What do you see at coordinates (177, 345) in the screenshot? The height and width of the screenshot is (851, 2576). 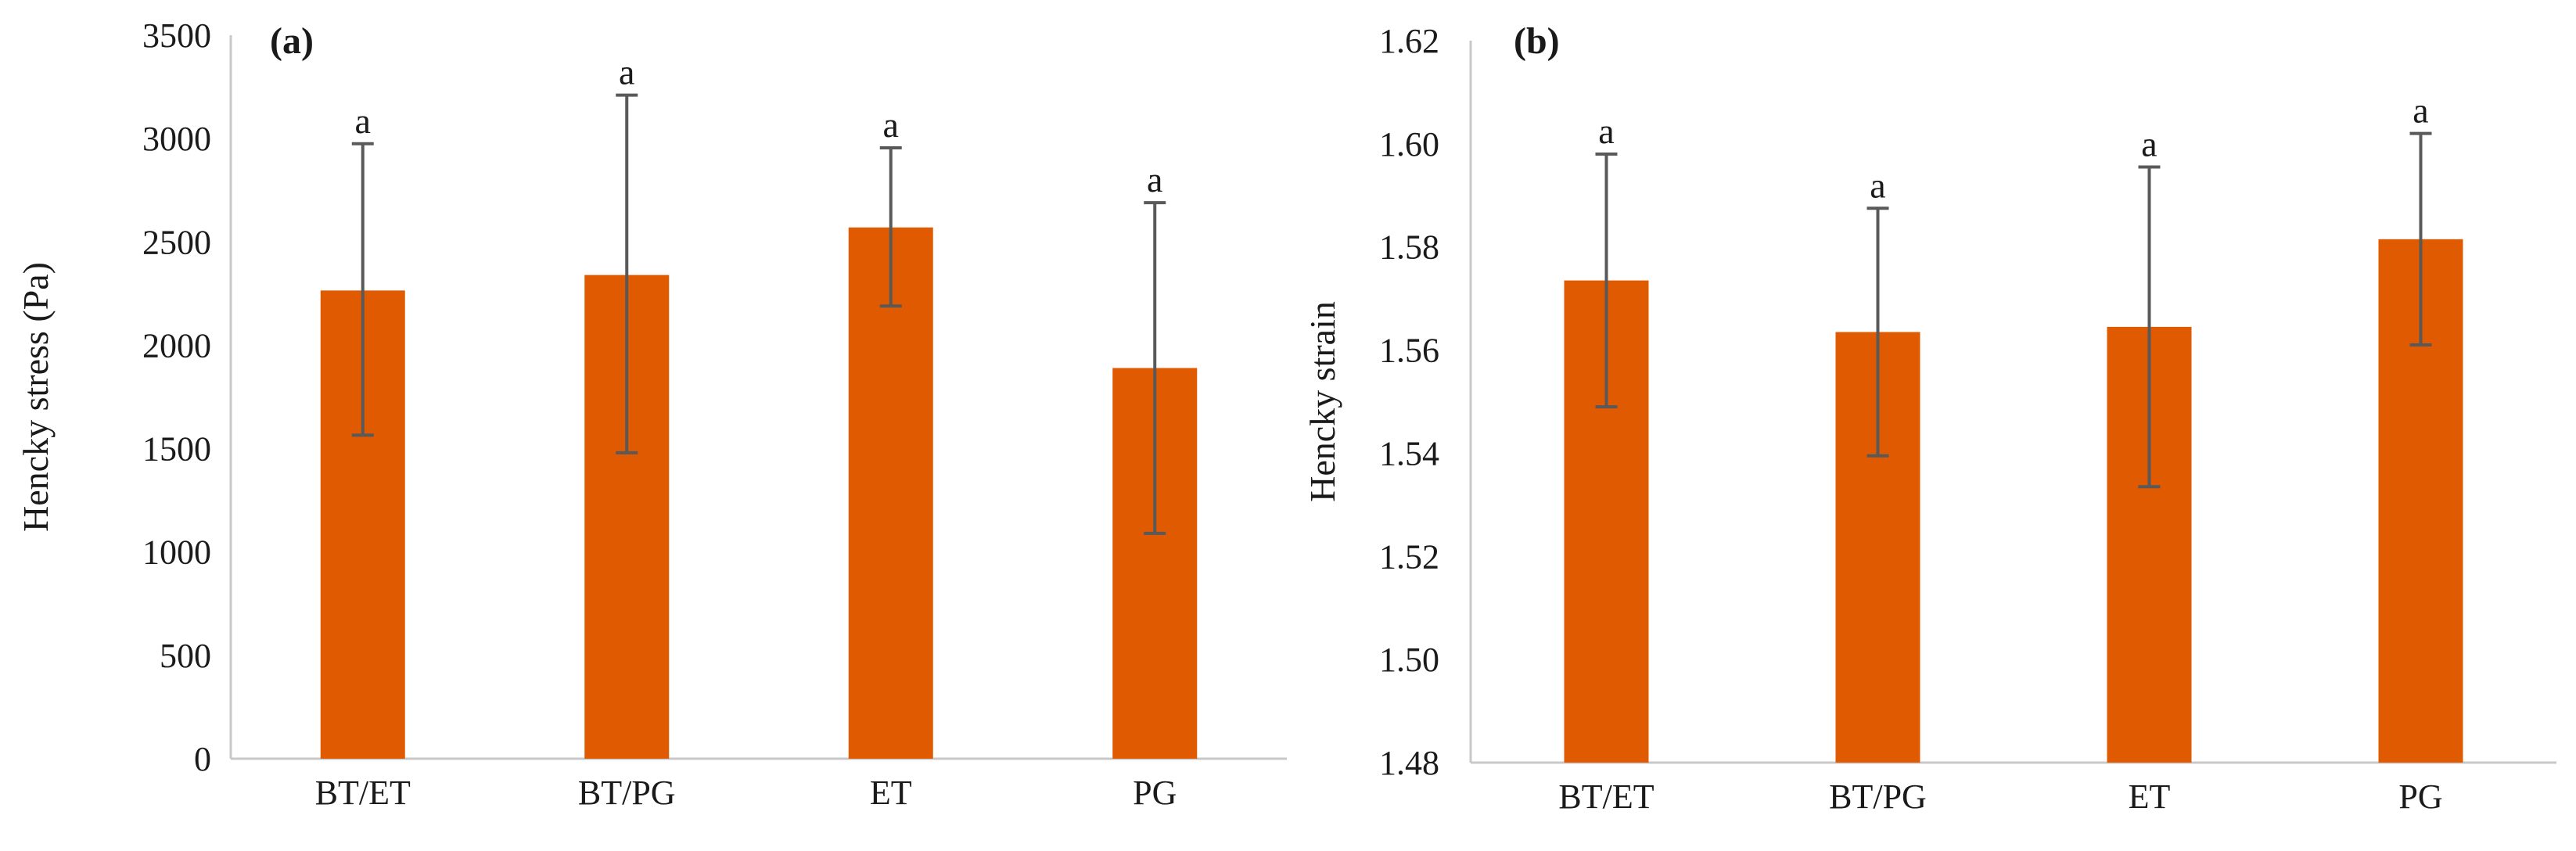 I see `y-tick-label: 2000` at bounding box center [177, 345].